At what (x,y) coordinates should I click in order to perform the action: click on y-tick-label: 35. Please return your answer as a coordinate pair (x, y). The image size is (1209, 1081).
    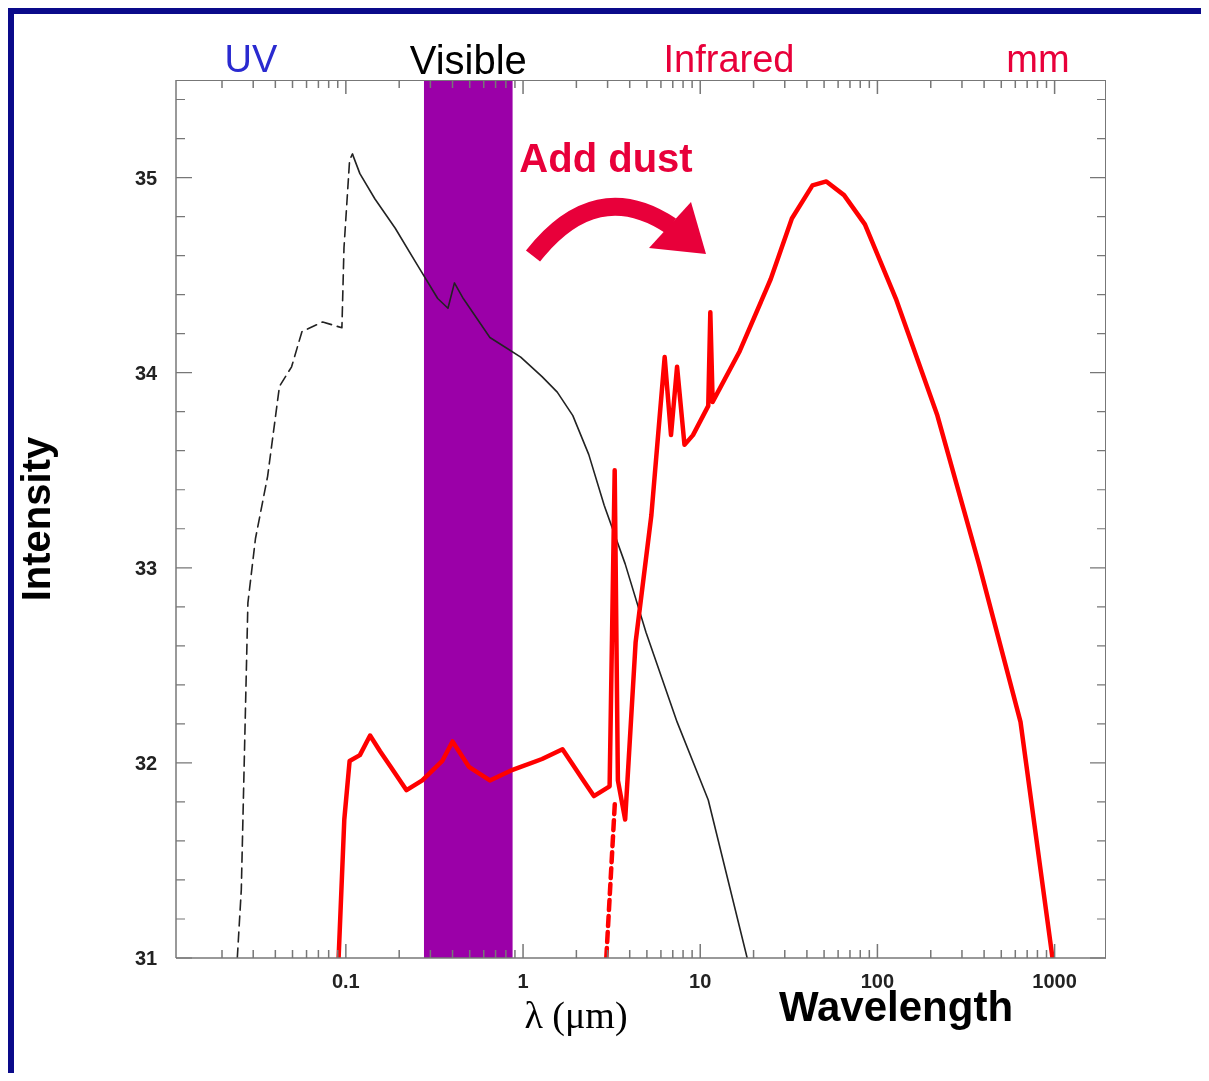
    Looking at the image, I should click on (146, 177).